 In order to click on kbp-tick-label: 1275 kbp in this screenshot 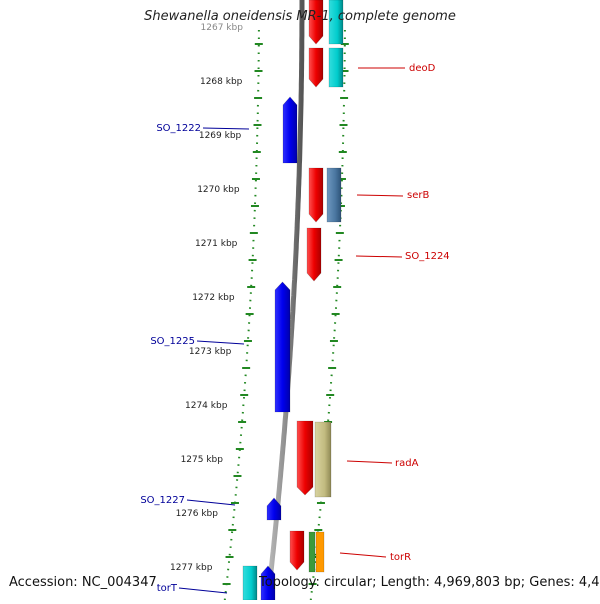, I will do `click(202, 460)`.